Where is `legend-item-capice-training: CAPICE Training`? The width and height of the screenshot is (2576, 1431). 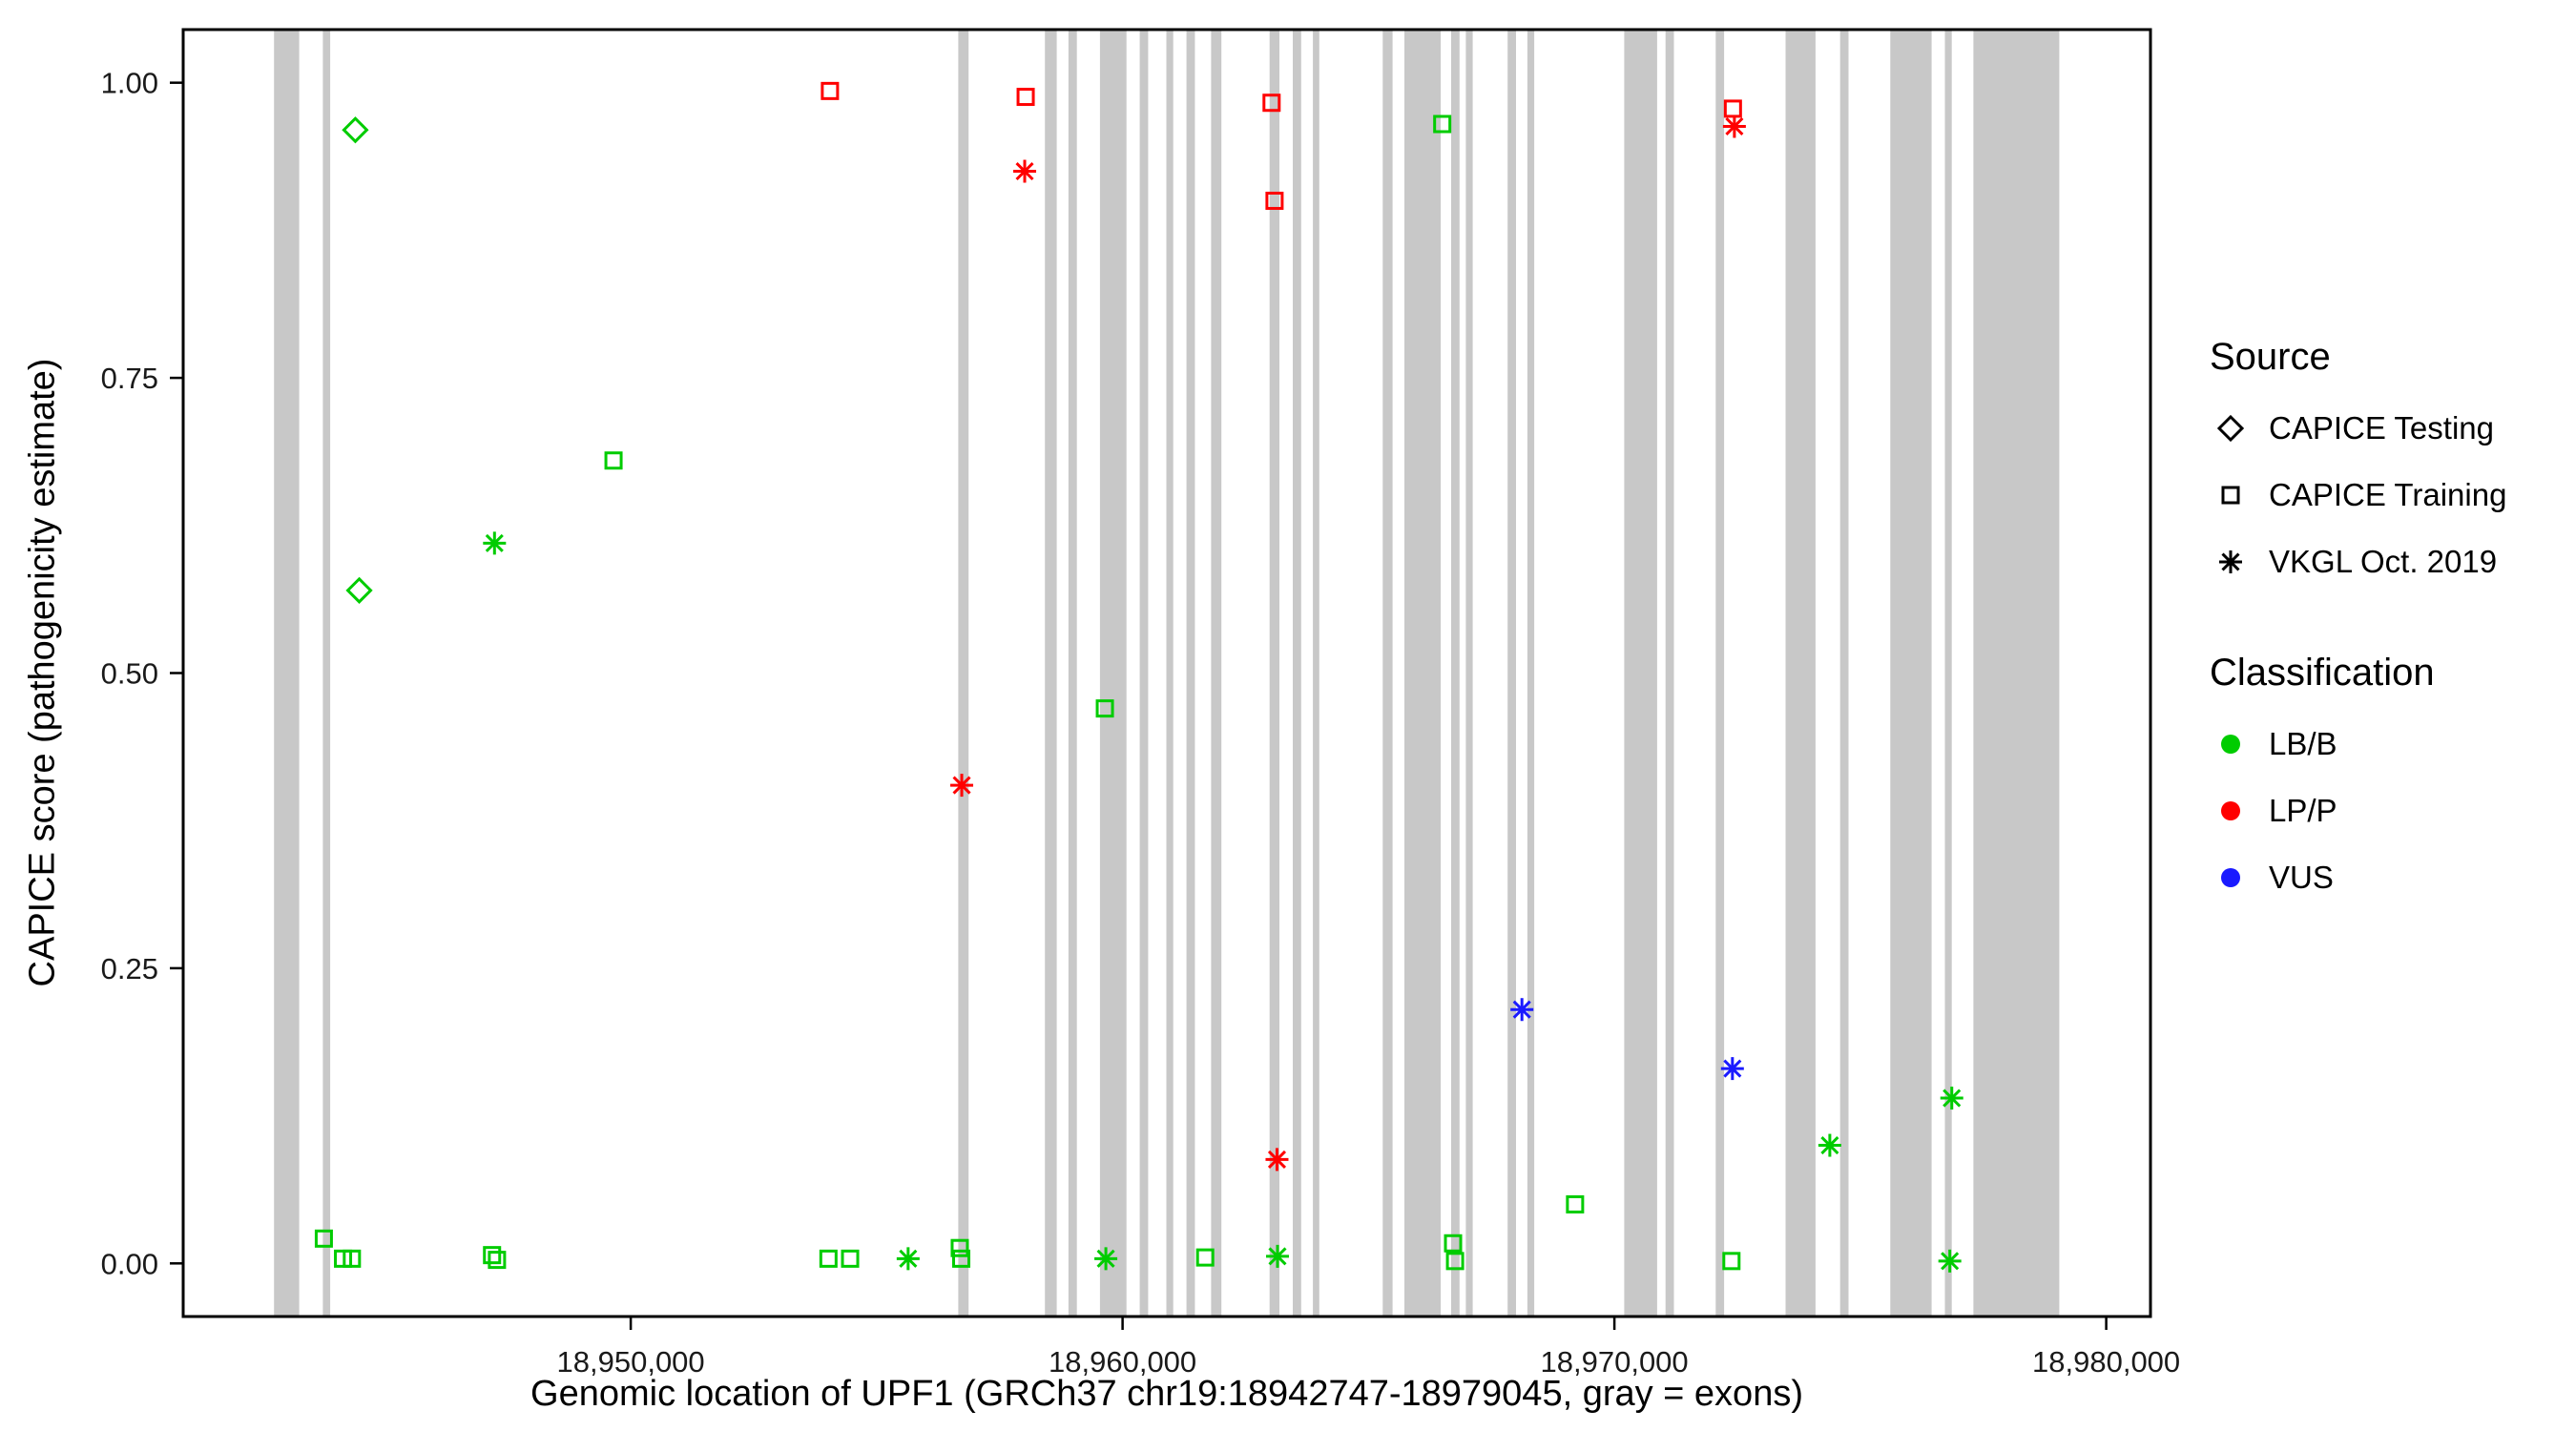 legend-item-capice-training: CAPICE Training is located at coordinates (2393, 495).